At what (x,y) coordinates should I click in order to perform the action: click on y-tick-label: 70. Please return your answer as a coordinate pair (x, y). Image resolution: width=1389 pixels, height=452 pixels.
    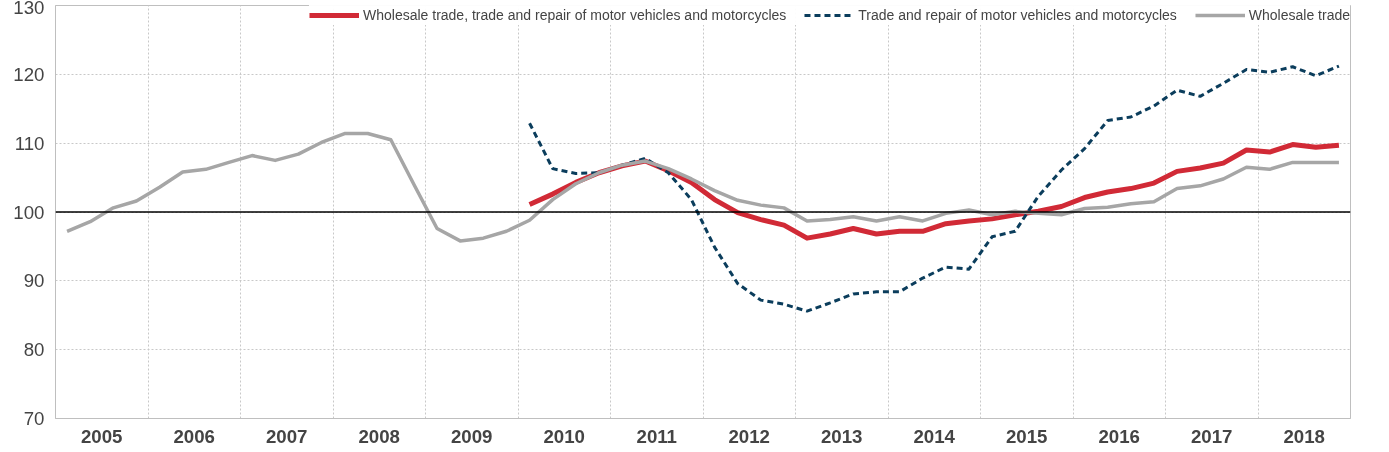
    Looking at the image, I should click on (34, 418).